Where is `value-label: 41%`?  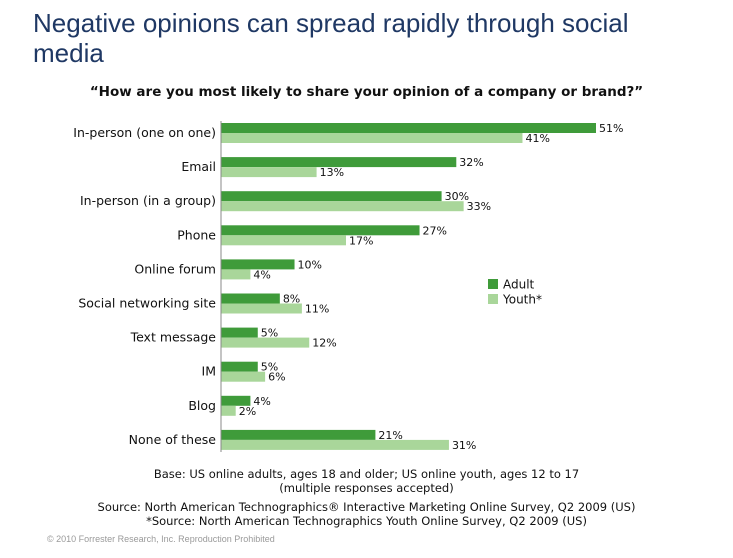 value-label: 41% is located at coordinates (537, 138).